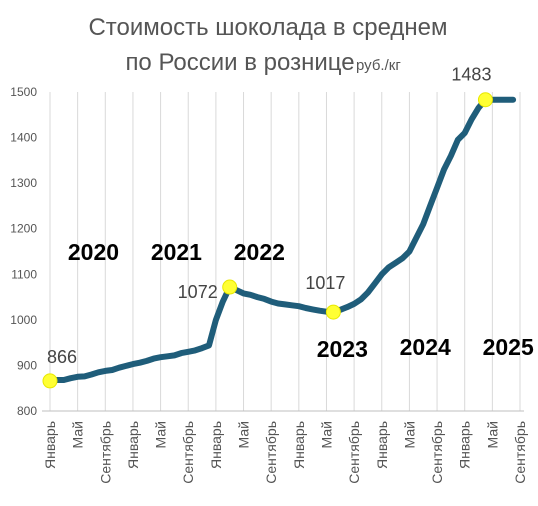 This screenshot has height=506, width=538. I want to click on data-label: 866, so click(62, 357).